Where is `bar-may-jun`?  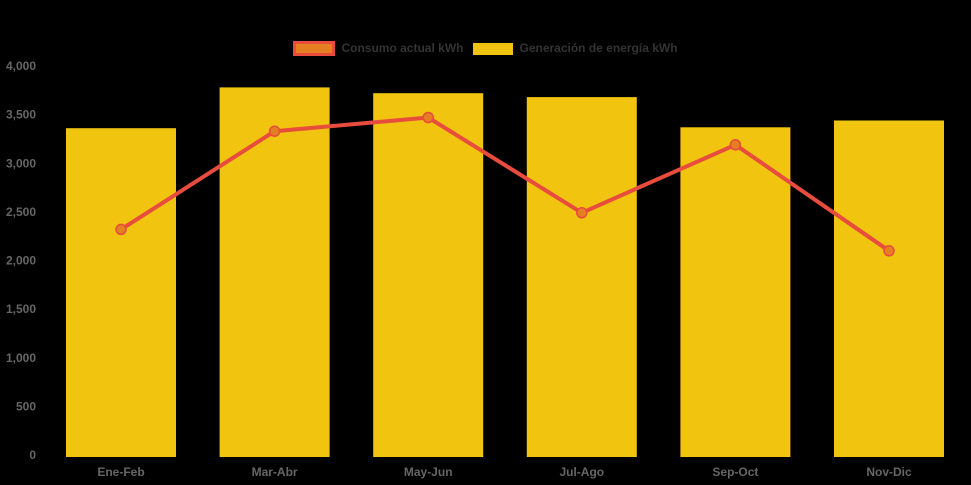
bar-may-jun is located at coordinates (428, 275).